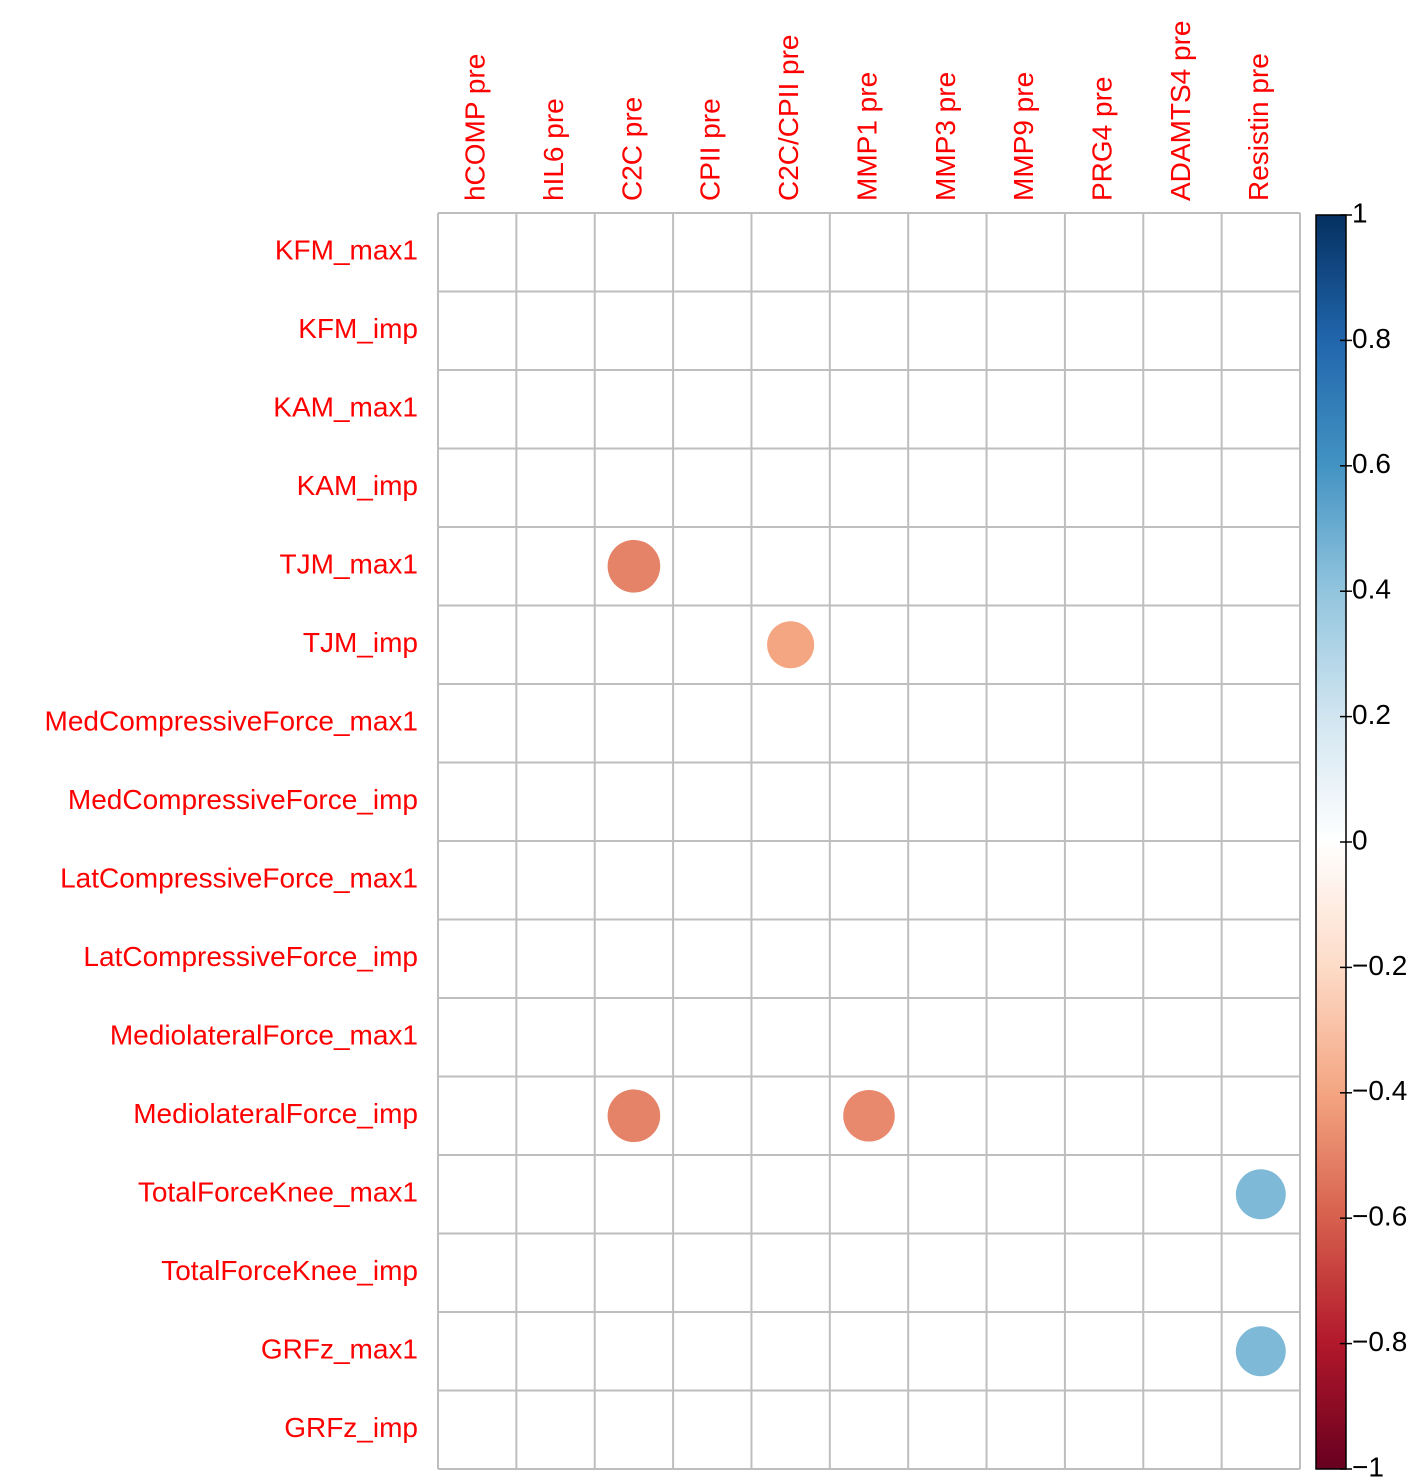 The height and width of the screenshot is (1481, 1417). What do you see at coordinates (1371, 463) in the screenshot?
I see `colorbar-tick-label: 0.6` at bounding box center [1371, 463].